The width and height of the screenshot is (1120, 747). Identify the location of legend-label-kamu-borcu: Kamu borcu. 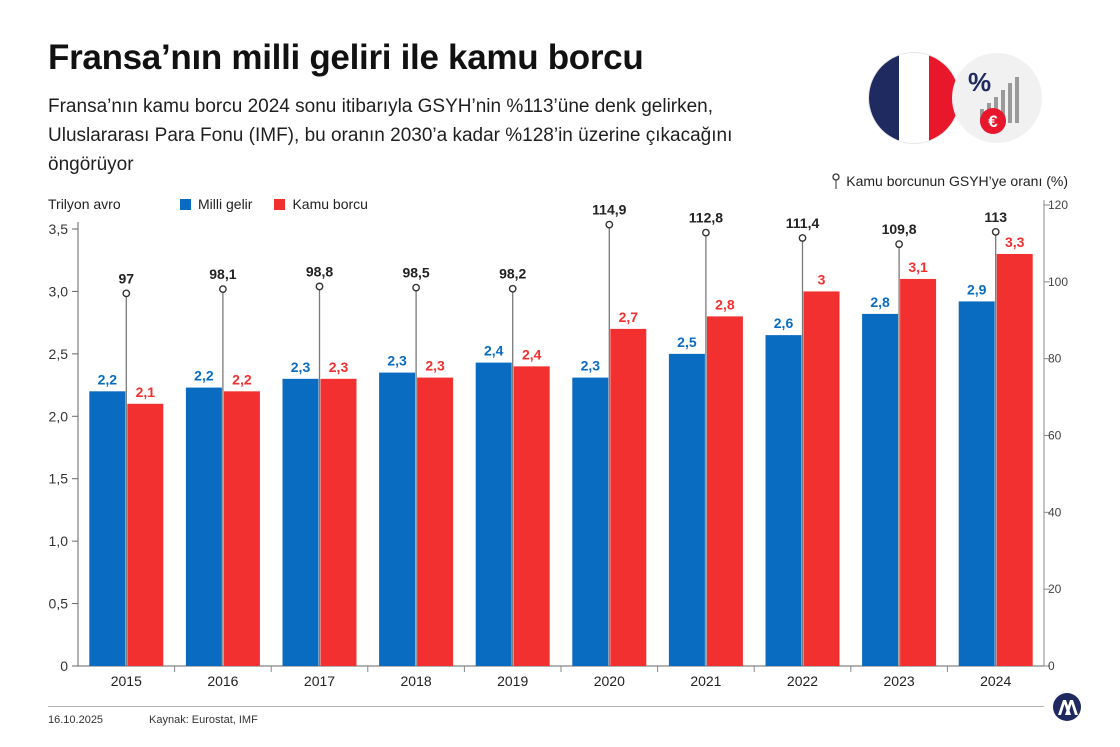
(330, 204).